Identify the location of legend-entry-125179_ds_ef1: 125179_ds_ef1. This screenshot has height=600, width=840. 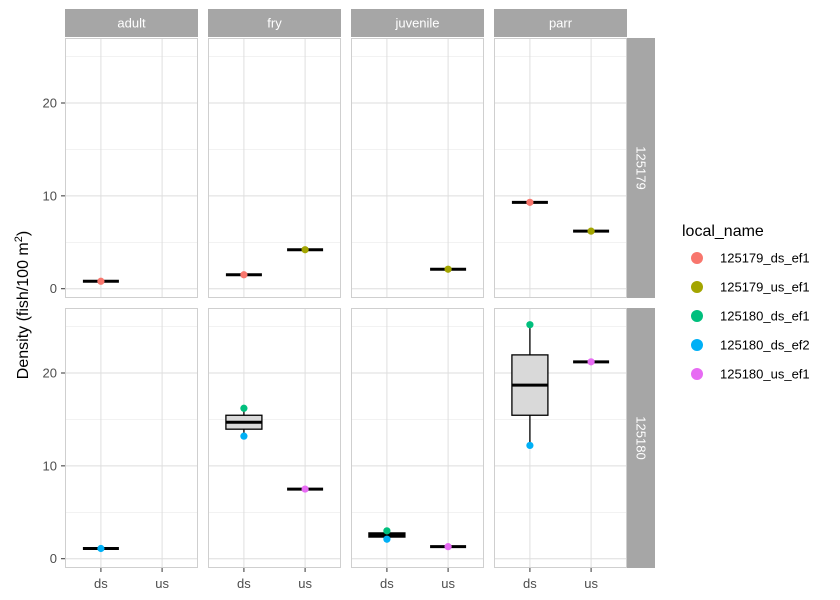
(750, 258).